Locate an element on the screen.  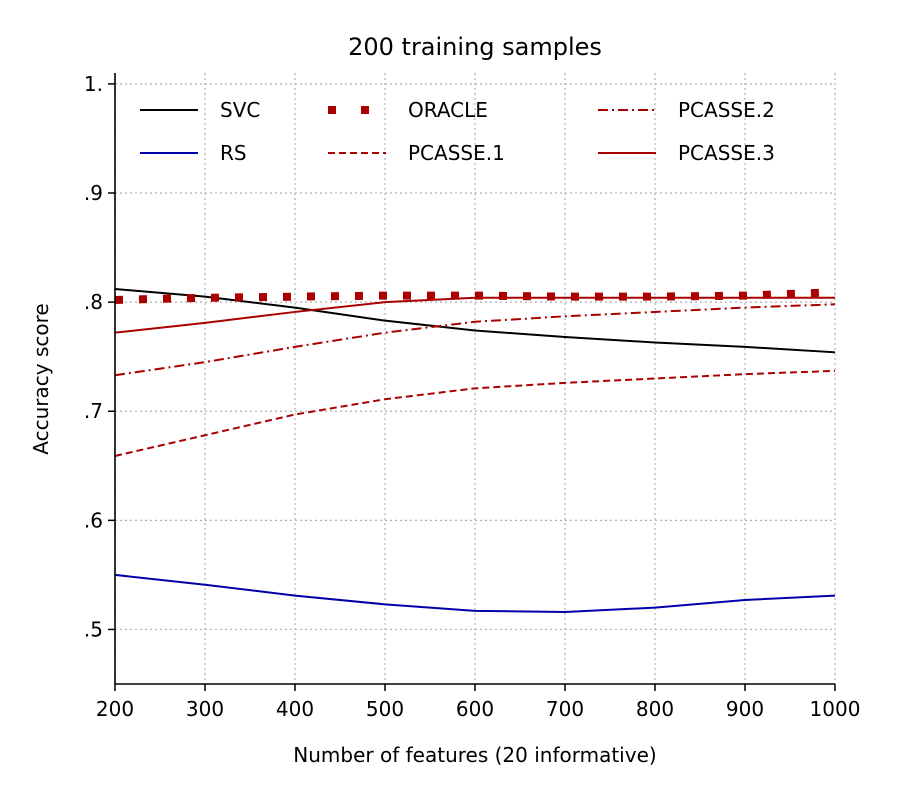
y-tick-label: .5 is located at coordinates (93, 629).